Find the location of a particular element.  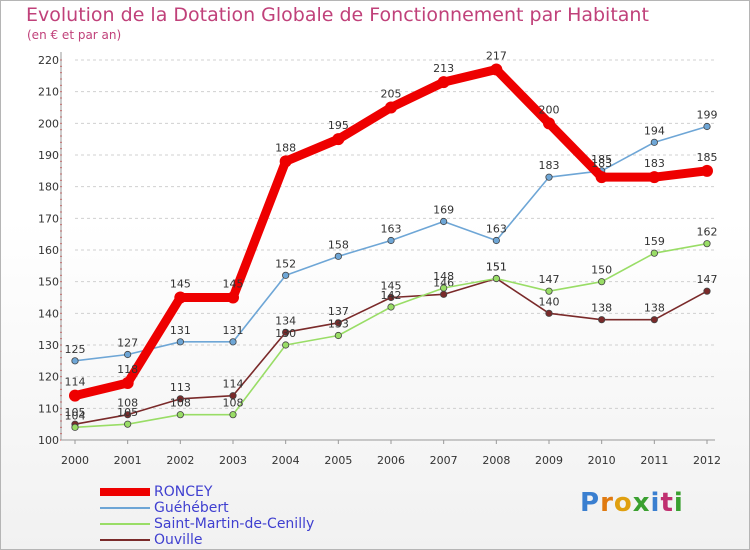

y-tick-label: 100 is located at coordinates (48, 440).